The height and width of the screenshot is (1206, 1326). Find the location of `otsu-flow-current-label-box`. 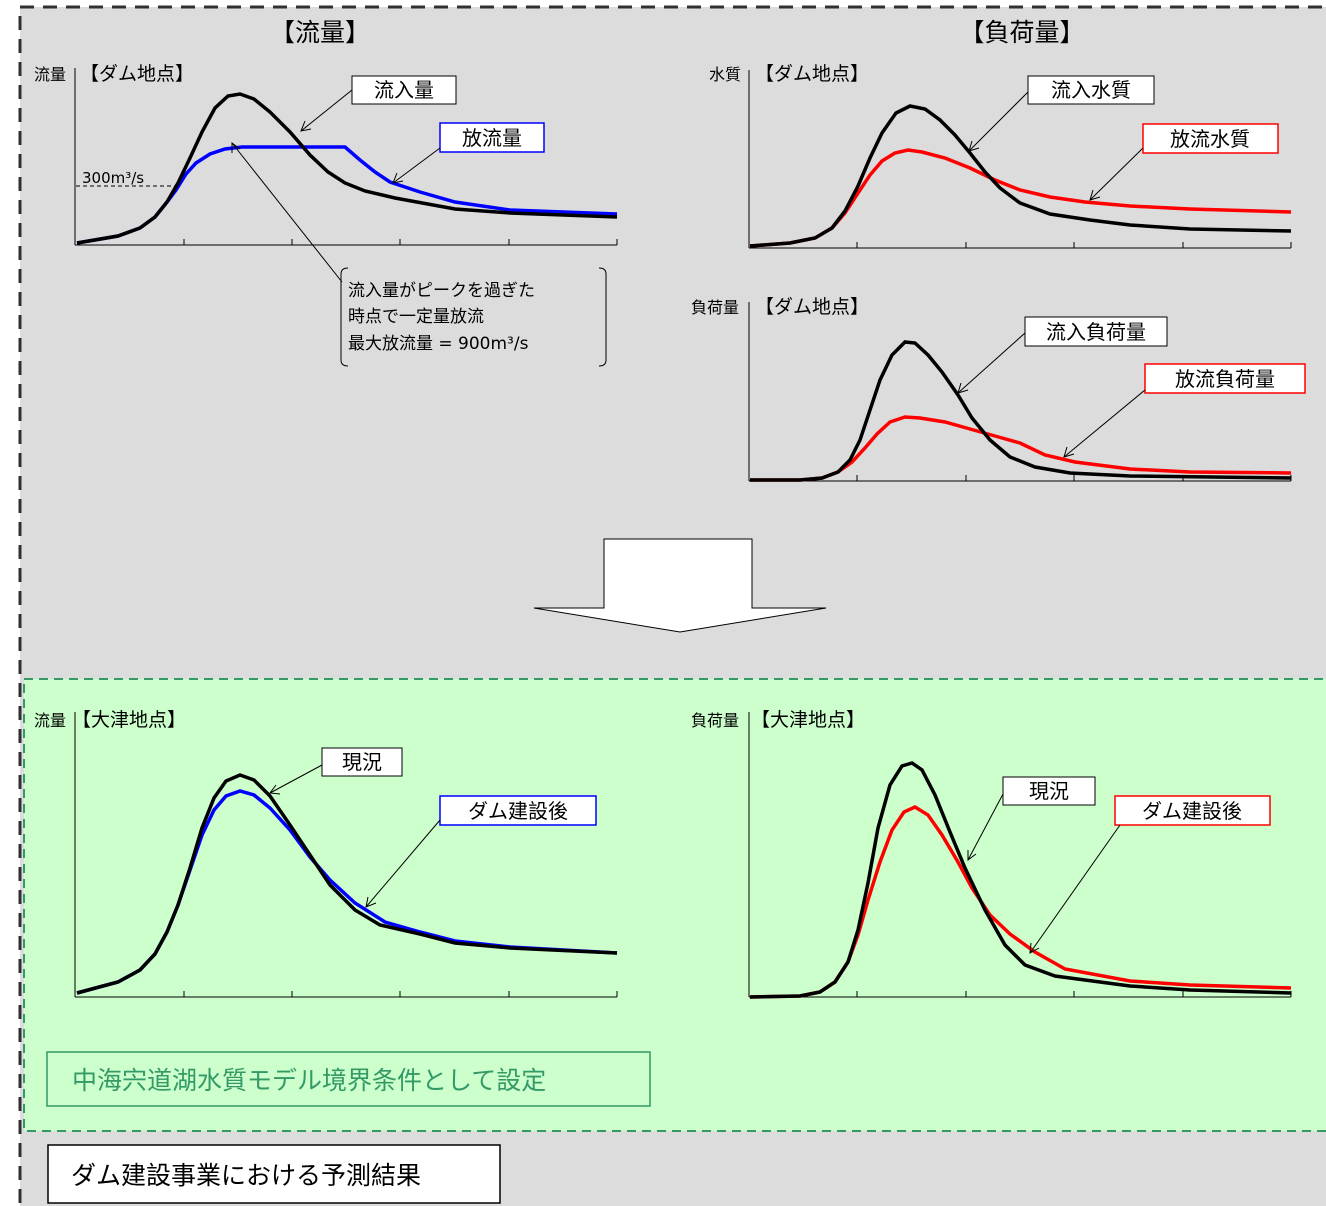

otsu-flow-current-label-box is located at coordinates (362, 762).